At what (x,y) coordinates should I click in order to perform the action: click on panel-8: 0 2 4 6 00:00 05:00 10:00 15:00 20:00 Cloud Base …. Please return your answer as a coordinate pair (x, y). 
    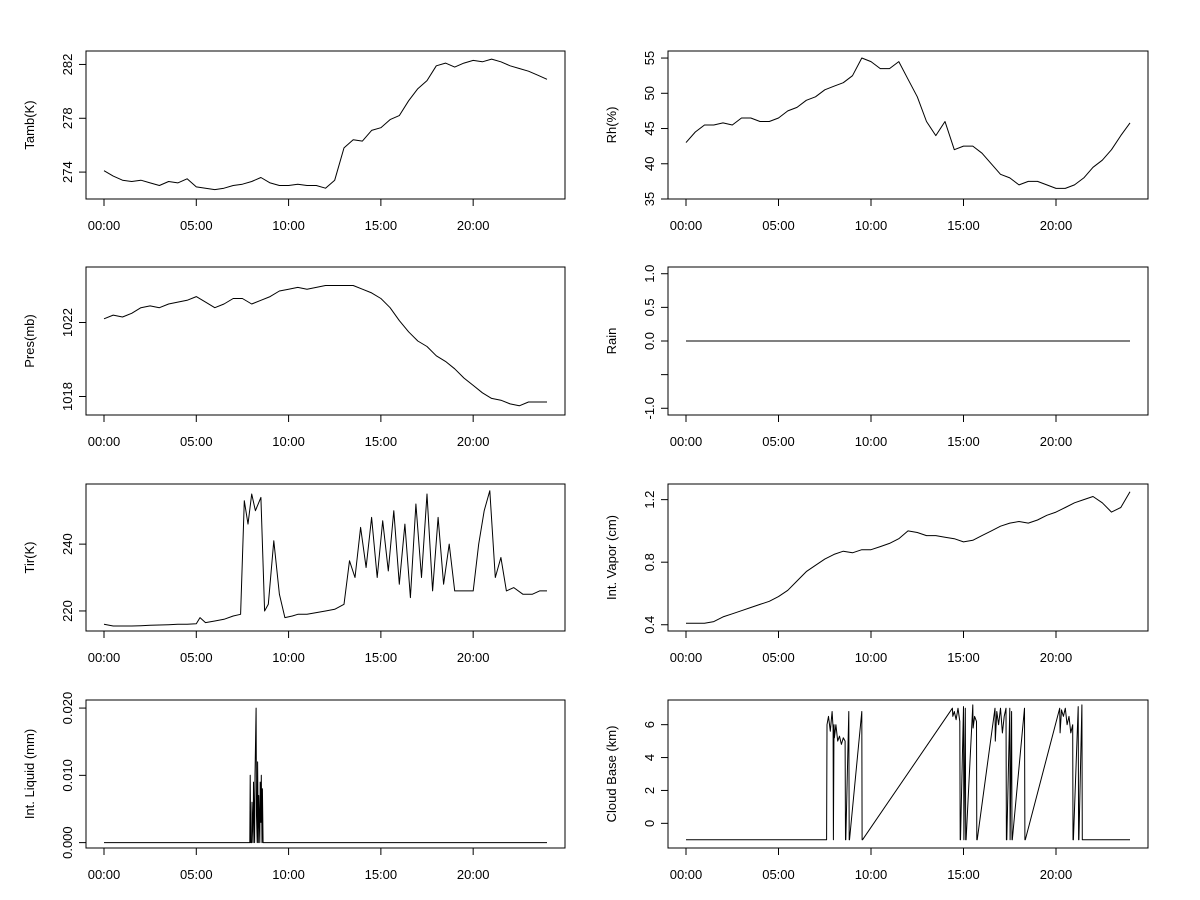
    Looking at the image, I should click on (876, 790).